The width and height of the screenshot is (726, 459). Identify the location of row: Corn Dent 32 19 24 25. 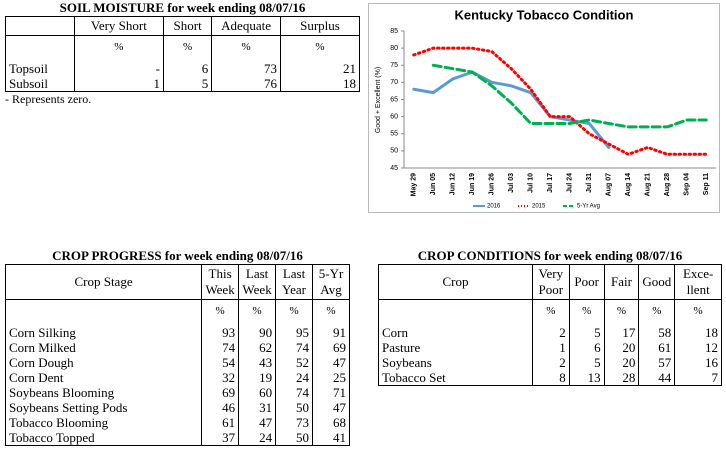
(177, 377).